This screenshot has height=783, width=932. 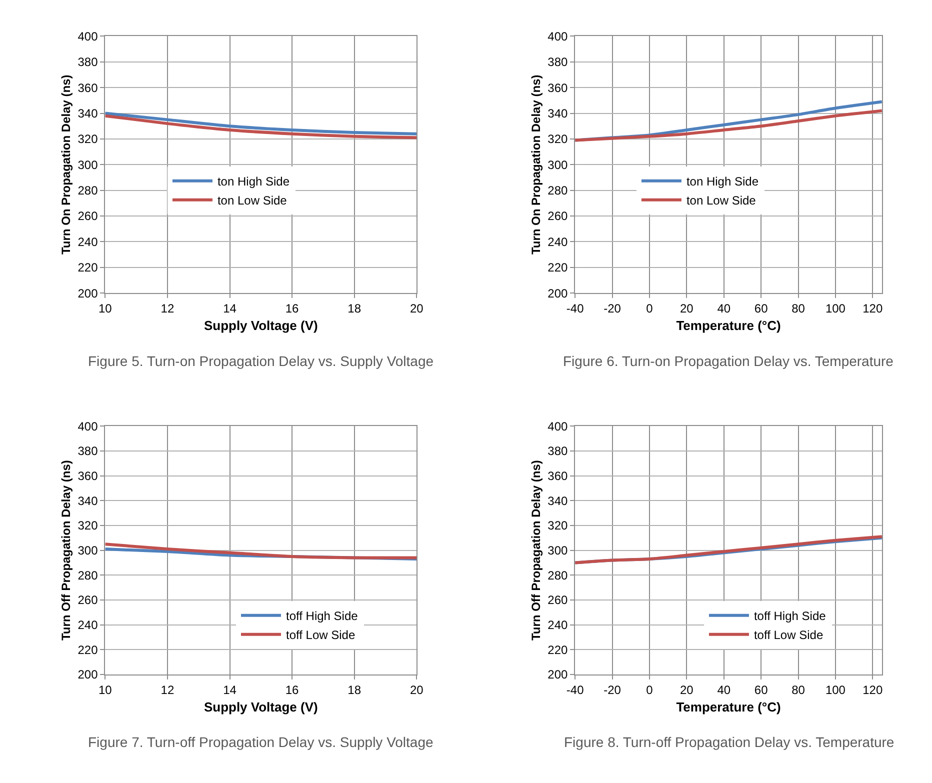 What do you see at coordinates (261, 742) in the screenshot?
I see `caption: Figure 7. Turn-off Propagation Delay vs. Supply Voltage` at bounding box center [261, 742].